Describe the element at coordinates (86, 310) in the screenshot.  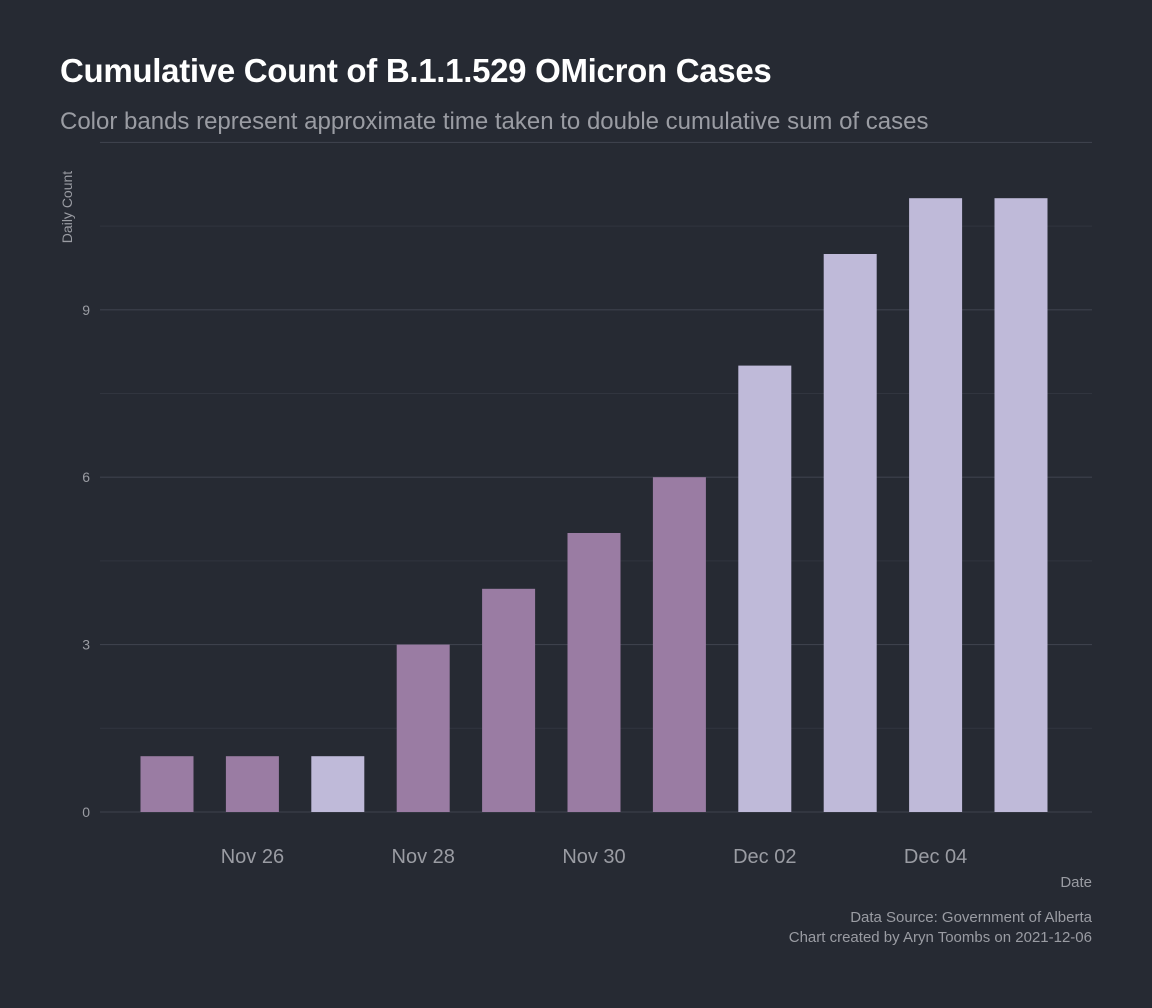
I see `y-tick-label: 9` at that location.